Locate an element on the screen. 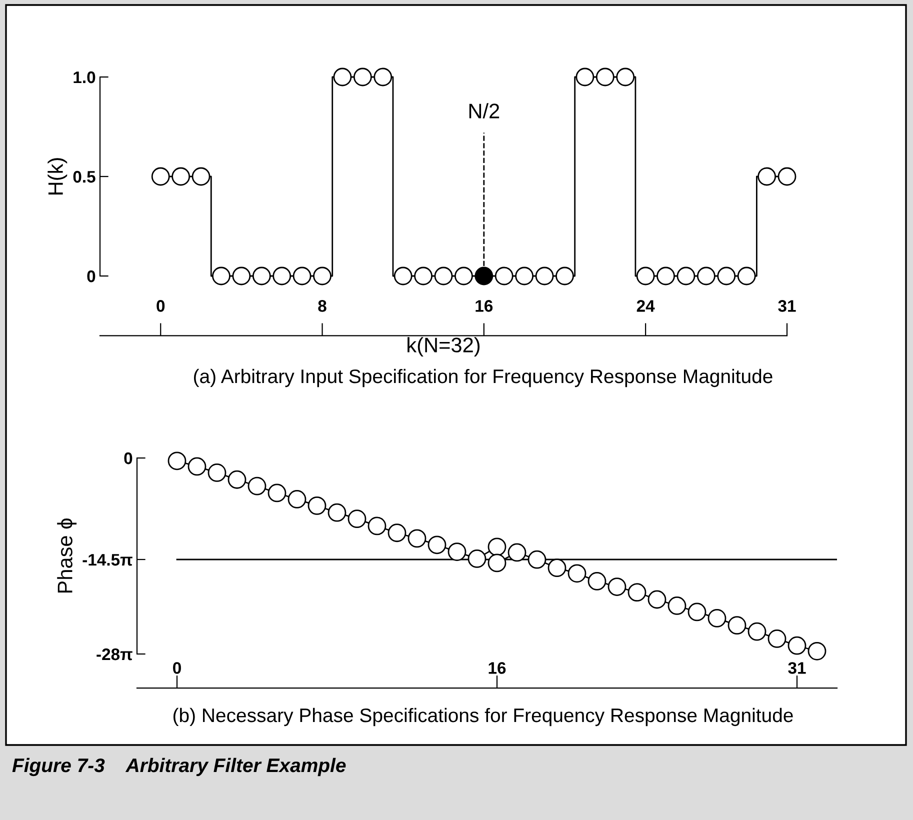 This screenshot has height=820, width=913. x-tick-label: 8 is located at coordinates (322, 306).